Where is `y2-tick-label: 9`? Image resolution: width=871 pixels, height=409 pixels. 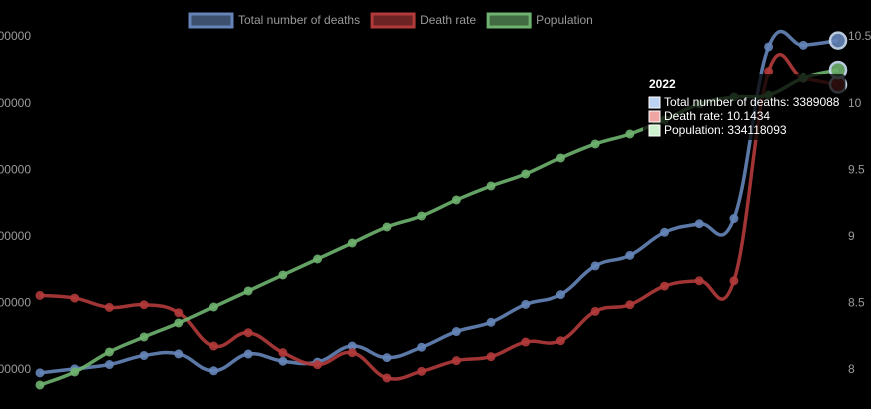
y2-tick-label: 9 is located at coordinates (851, 236).